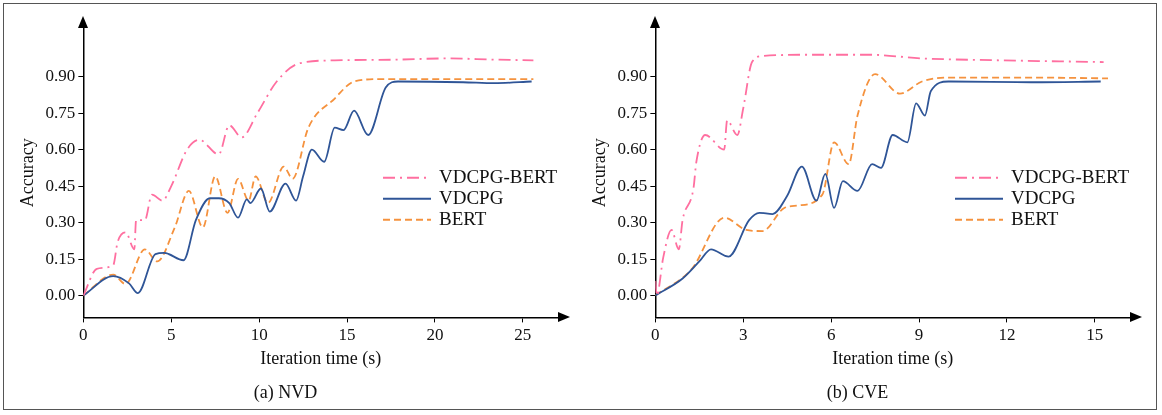 This screenshot has height=415, width=1162. What do you see at coordinates (259, 335) in the screenshot?
I see `x-tick-label: 10` at bounding box center [259, 335].